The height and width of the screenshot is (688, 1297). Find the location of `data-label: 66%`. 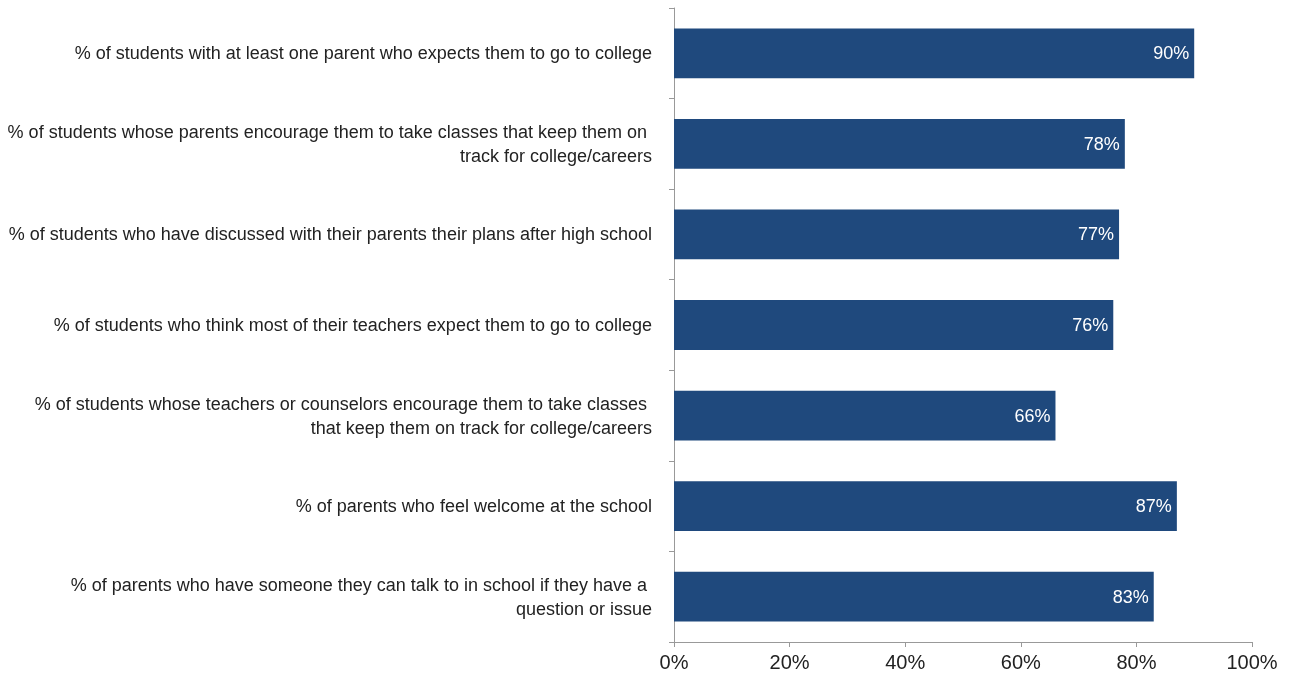

data-label: 66% is located at coordinates (1032, 415).